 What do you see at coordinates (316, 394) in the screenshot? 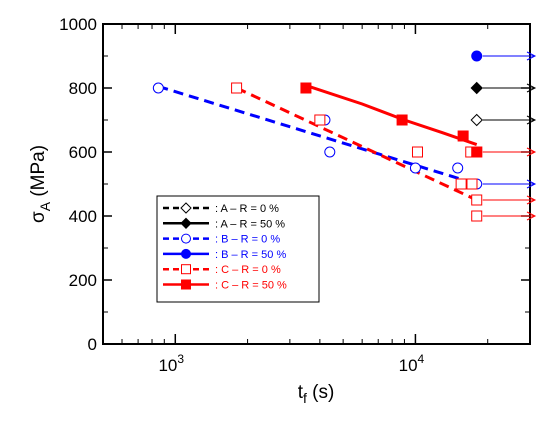
I see `x-axis-title: tf (s)` at bounding box center [316, 394].